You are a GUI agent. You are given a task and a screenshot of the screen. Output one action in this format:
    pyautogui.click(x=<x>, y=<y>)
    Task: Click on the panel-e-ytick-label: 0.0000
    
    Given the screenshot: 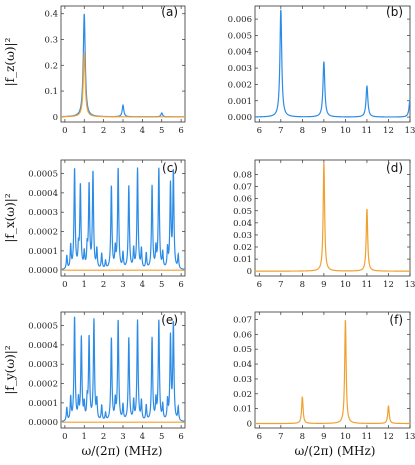 What is the action you would take?
    pyautogui.click(x=43, y=423)
    